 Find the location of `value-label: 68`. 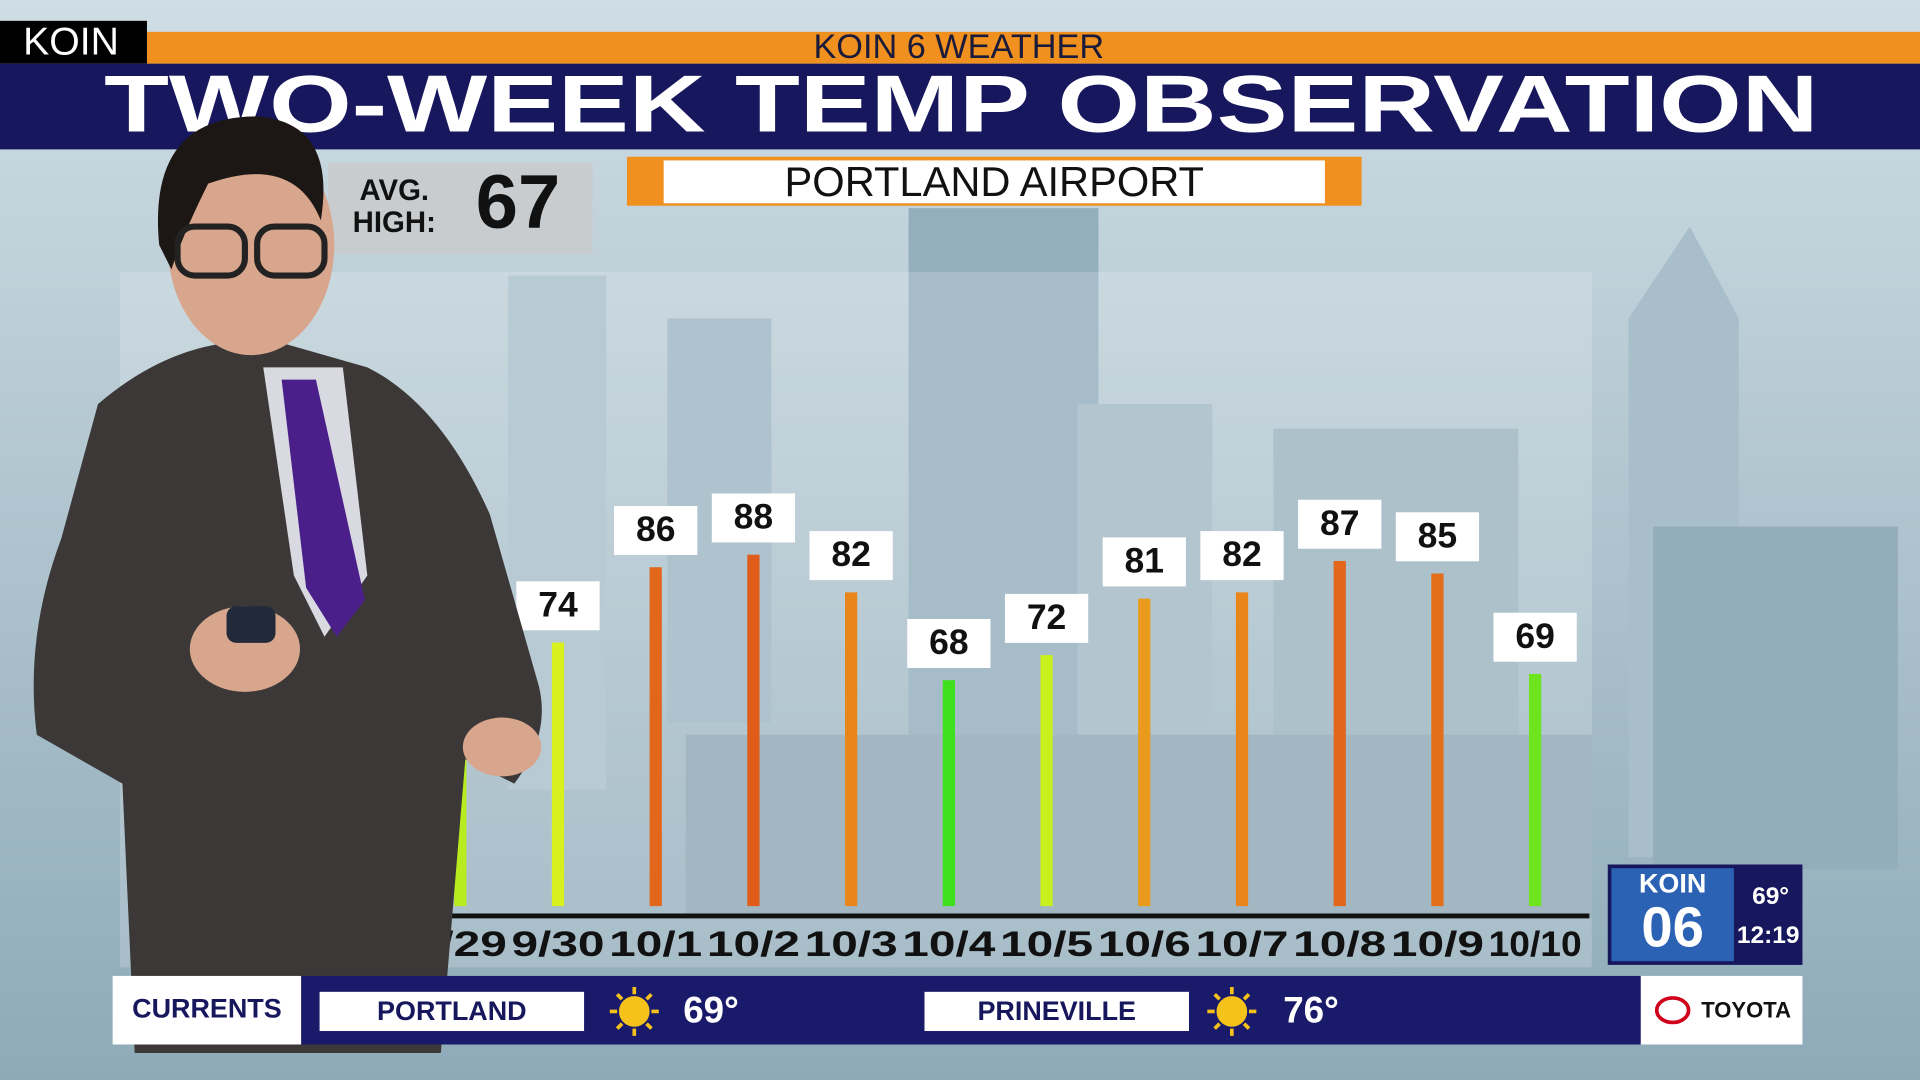

value-label: 68 is located at coordinates (949, 642).